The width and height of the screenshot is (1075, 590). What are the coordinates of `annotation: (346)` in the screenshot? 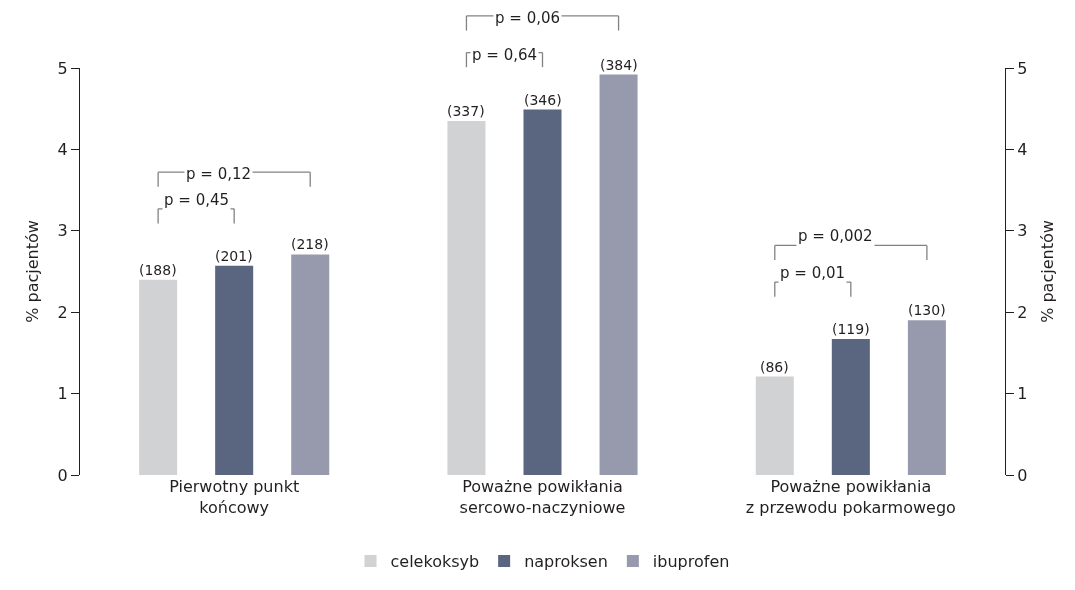 It's located at (543, 100).